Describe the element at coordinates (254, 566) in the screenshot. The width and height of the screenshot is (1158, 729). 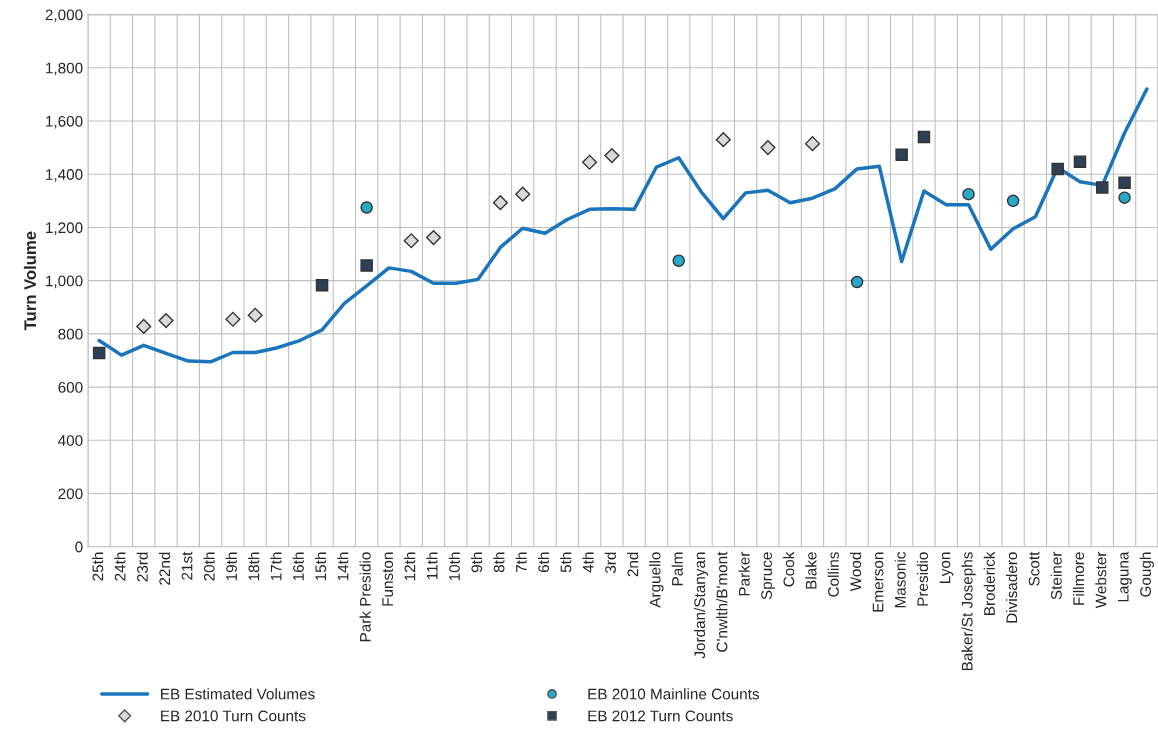
I see `x-tick-label: 18th` at that location.